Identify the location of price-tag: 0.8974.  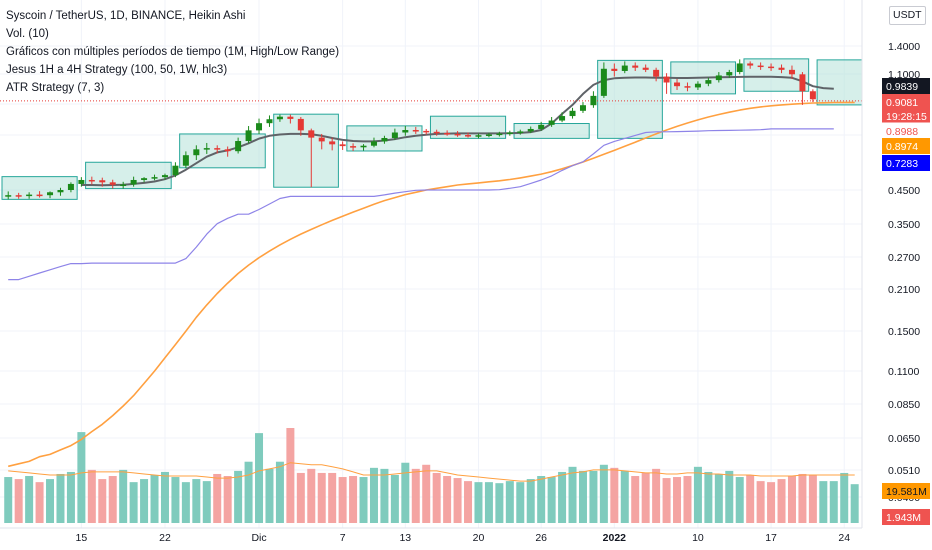
(906, 146).